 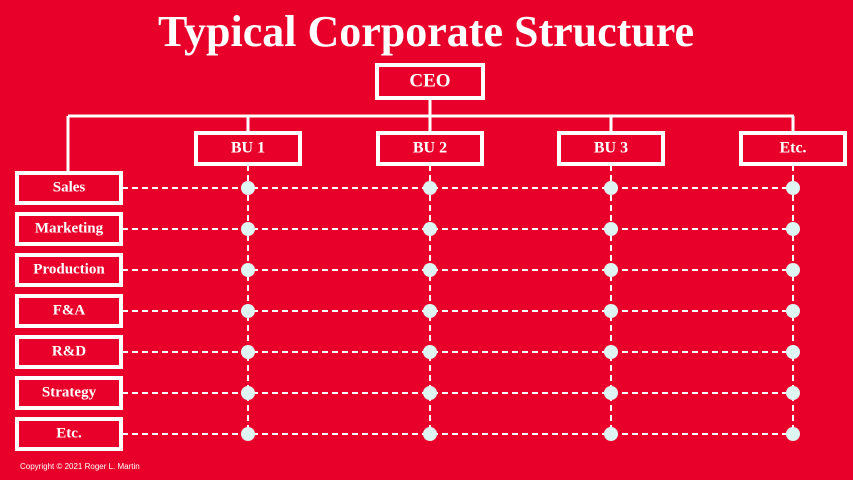 I want to click on bu-label: BU 2, so click(x=430, y=148).